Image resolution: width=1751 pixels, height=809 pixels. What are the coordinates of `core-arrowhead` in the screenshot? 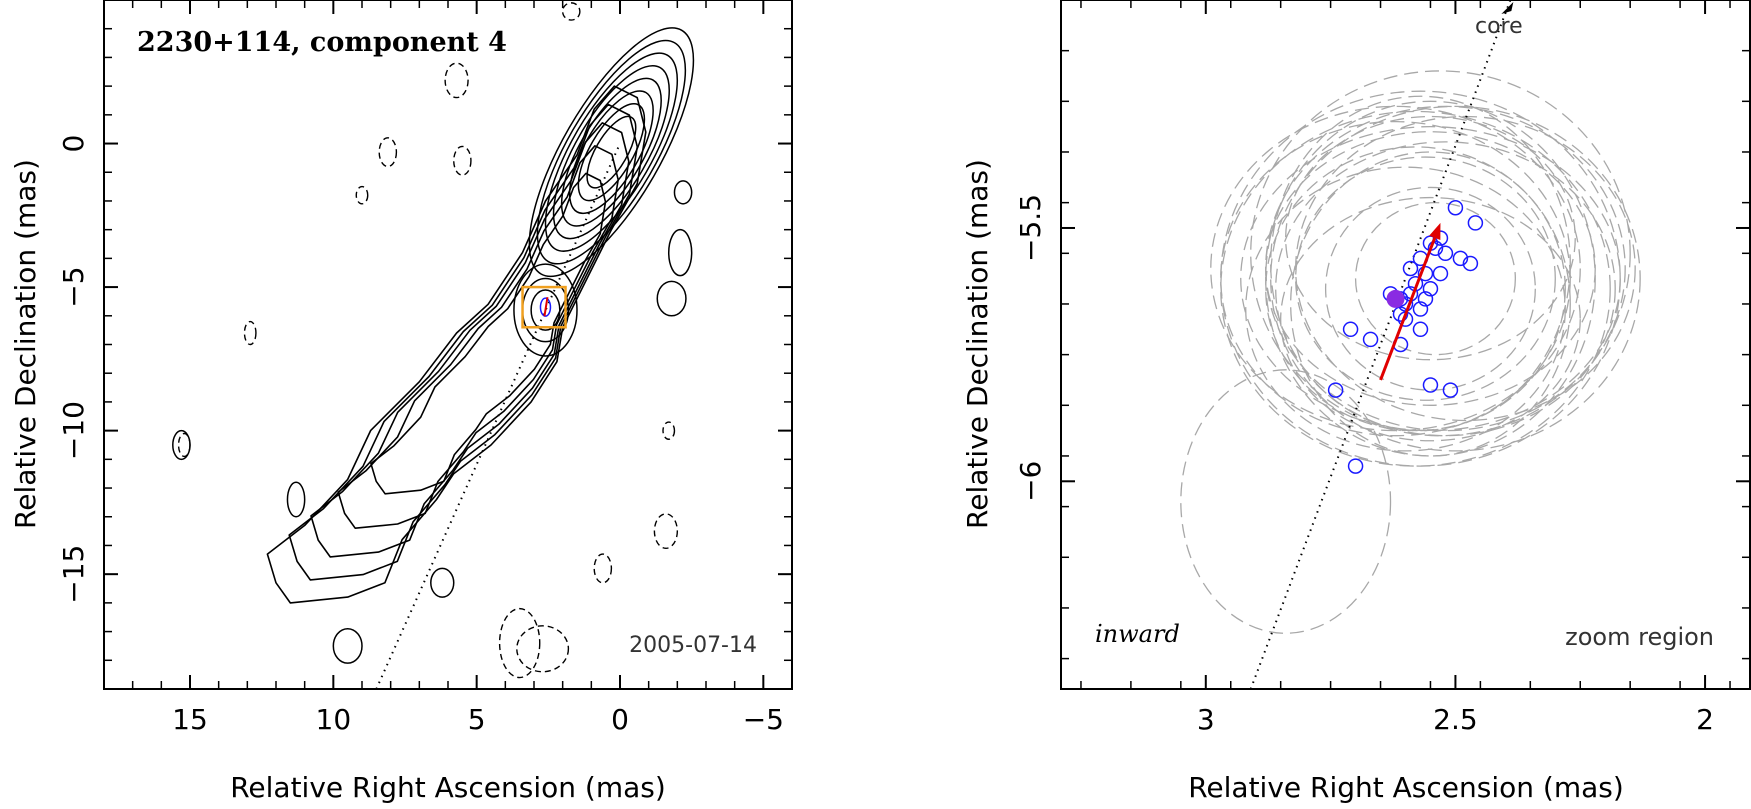 It's located at (1507, 8).